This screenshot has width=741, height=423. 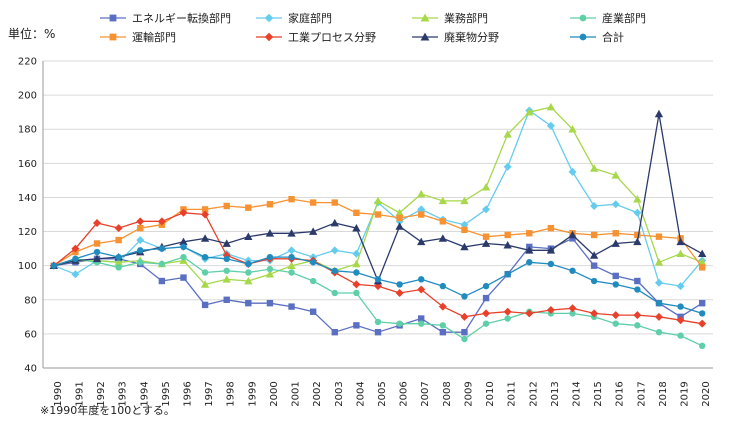 What do you see at coordinates (317, 393) in the screenshot?
I see `x-tick-label: 2002` at bounding box center [317, 393].